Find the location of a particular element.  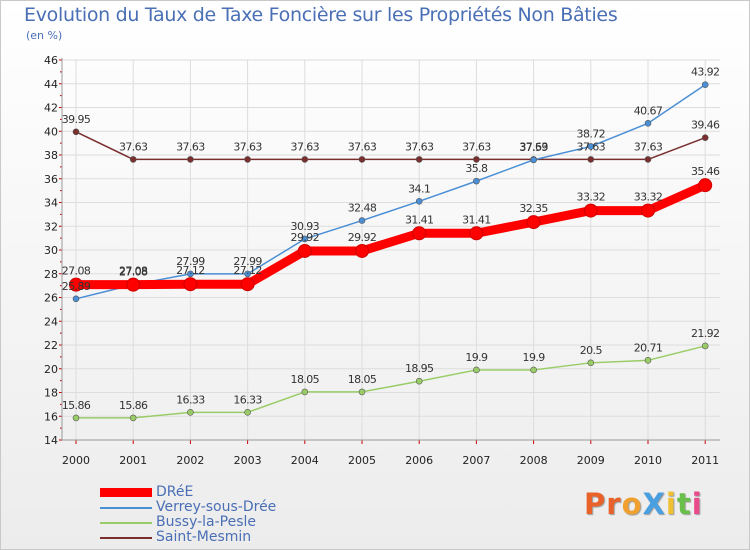

data-label-1-2: 27.99 is located at coordinates (190, 261).